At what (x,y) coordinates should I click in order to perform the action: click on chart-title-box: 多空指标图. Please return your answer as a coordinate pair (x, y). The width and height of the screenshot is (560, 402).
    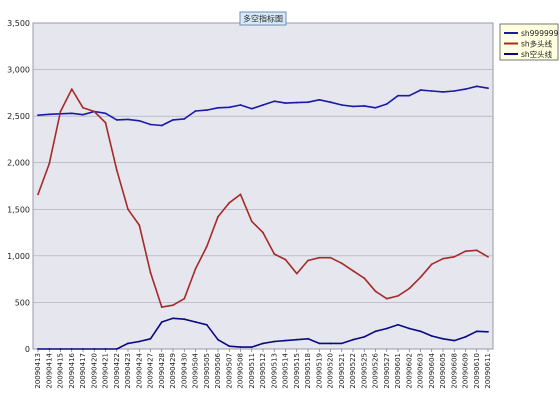
    Looking at the image, I should click on (263, 18).